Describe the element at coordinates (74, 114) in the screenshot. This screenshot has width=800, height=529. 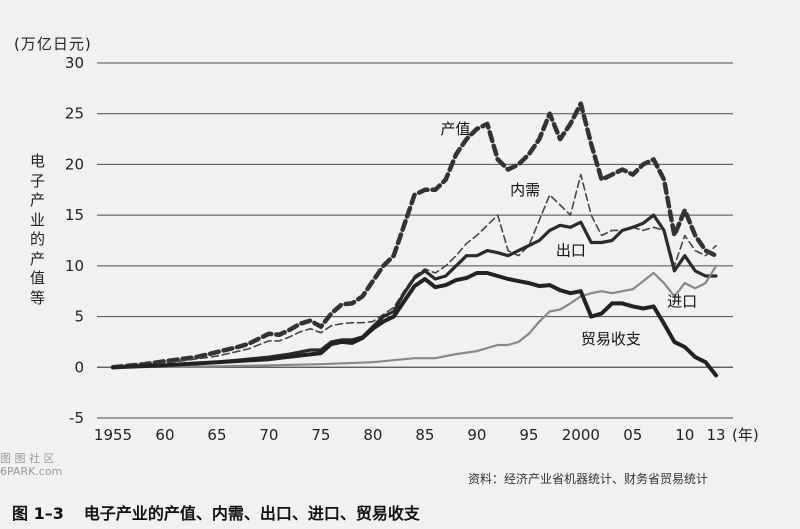
I see `y-tick-label: 25` at that location.